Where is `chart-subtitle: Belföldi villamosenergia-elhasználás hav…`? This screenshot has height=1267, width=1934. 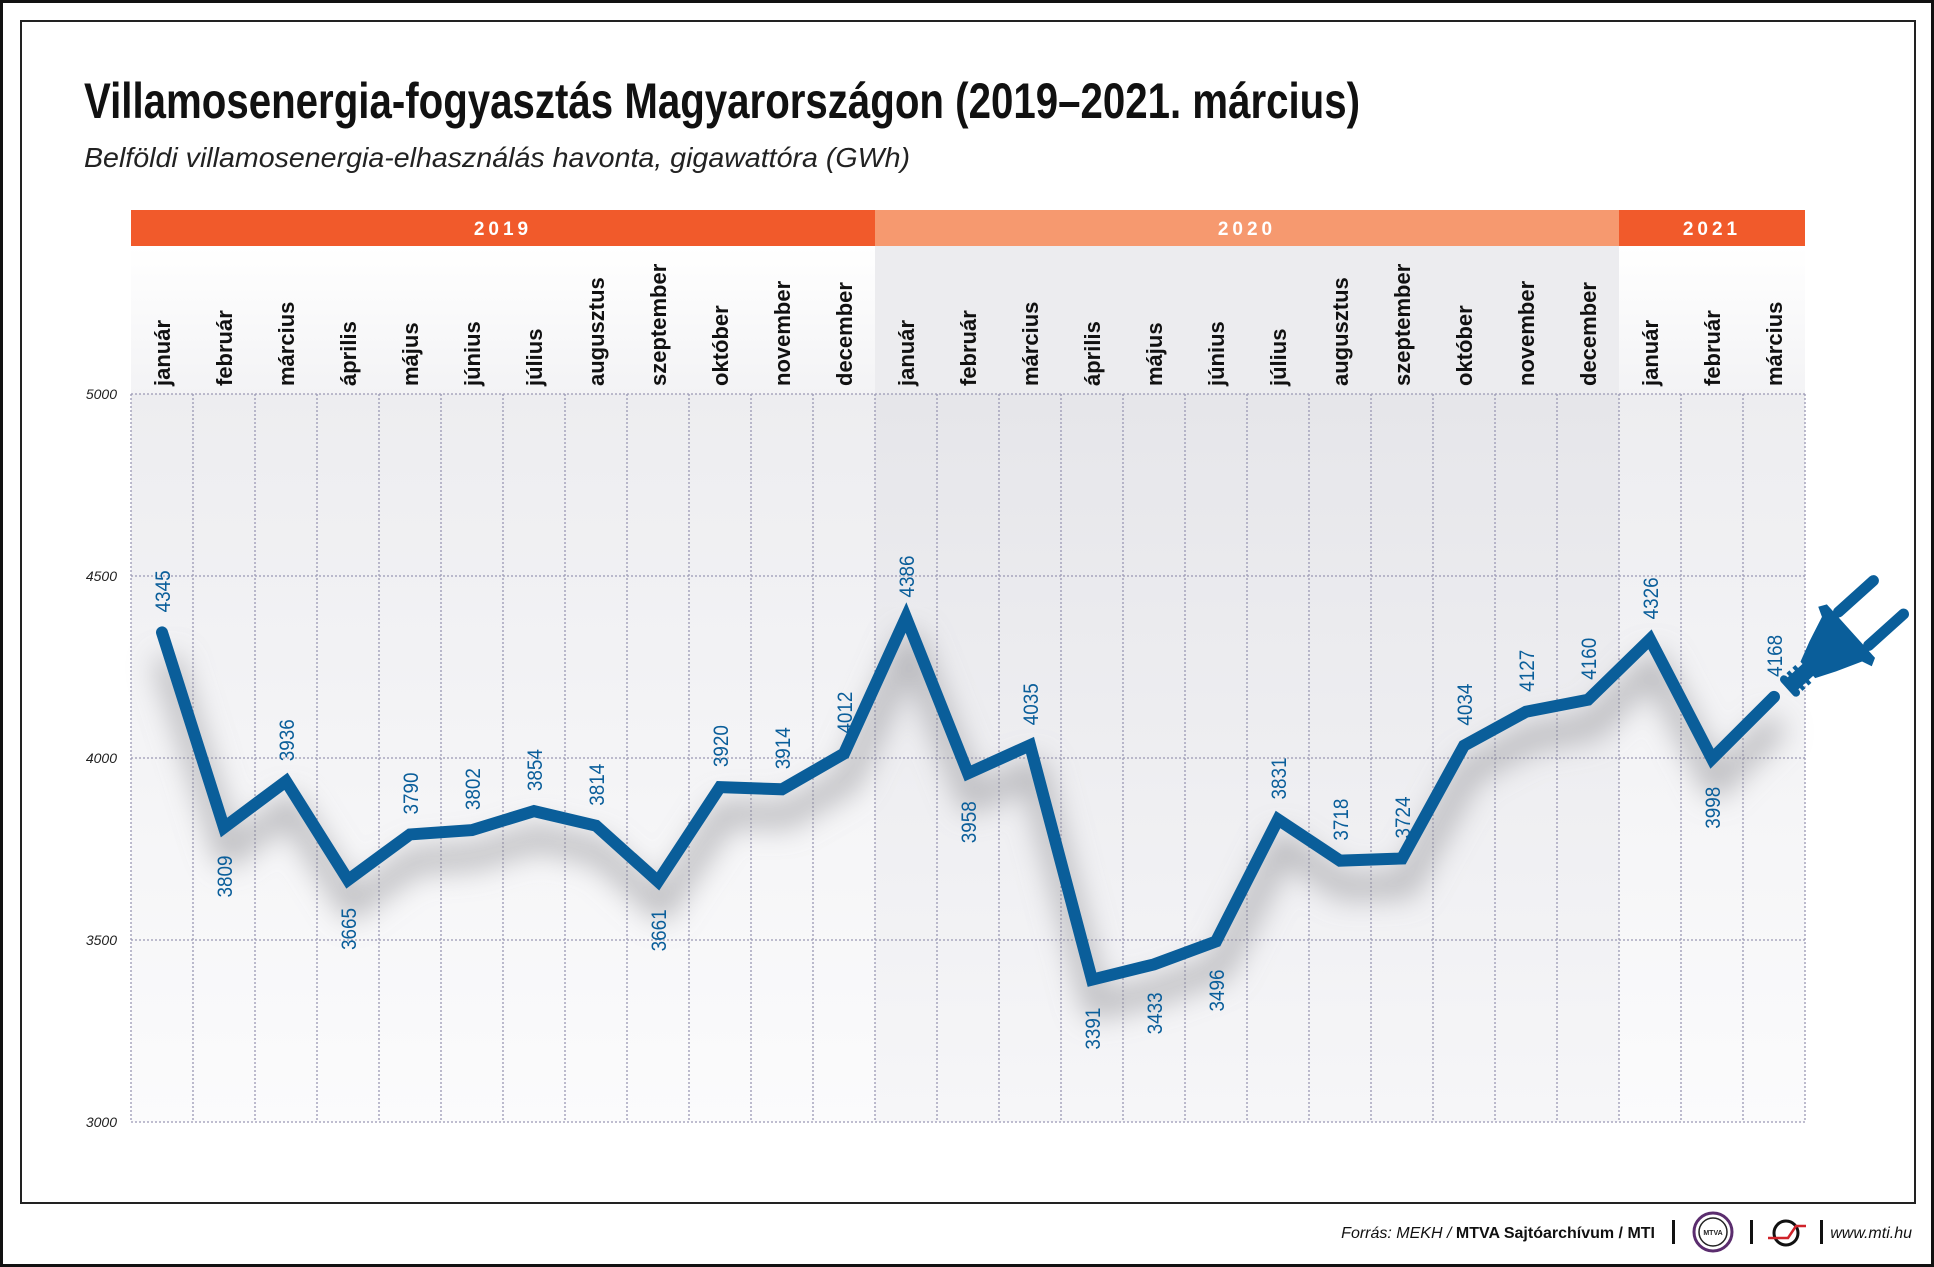
chart-subtitle: Belföldi villamosenergia-elhasználás hav… is located at coordinates (497, 157).